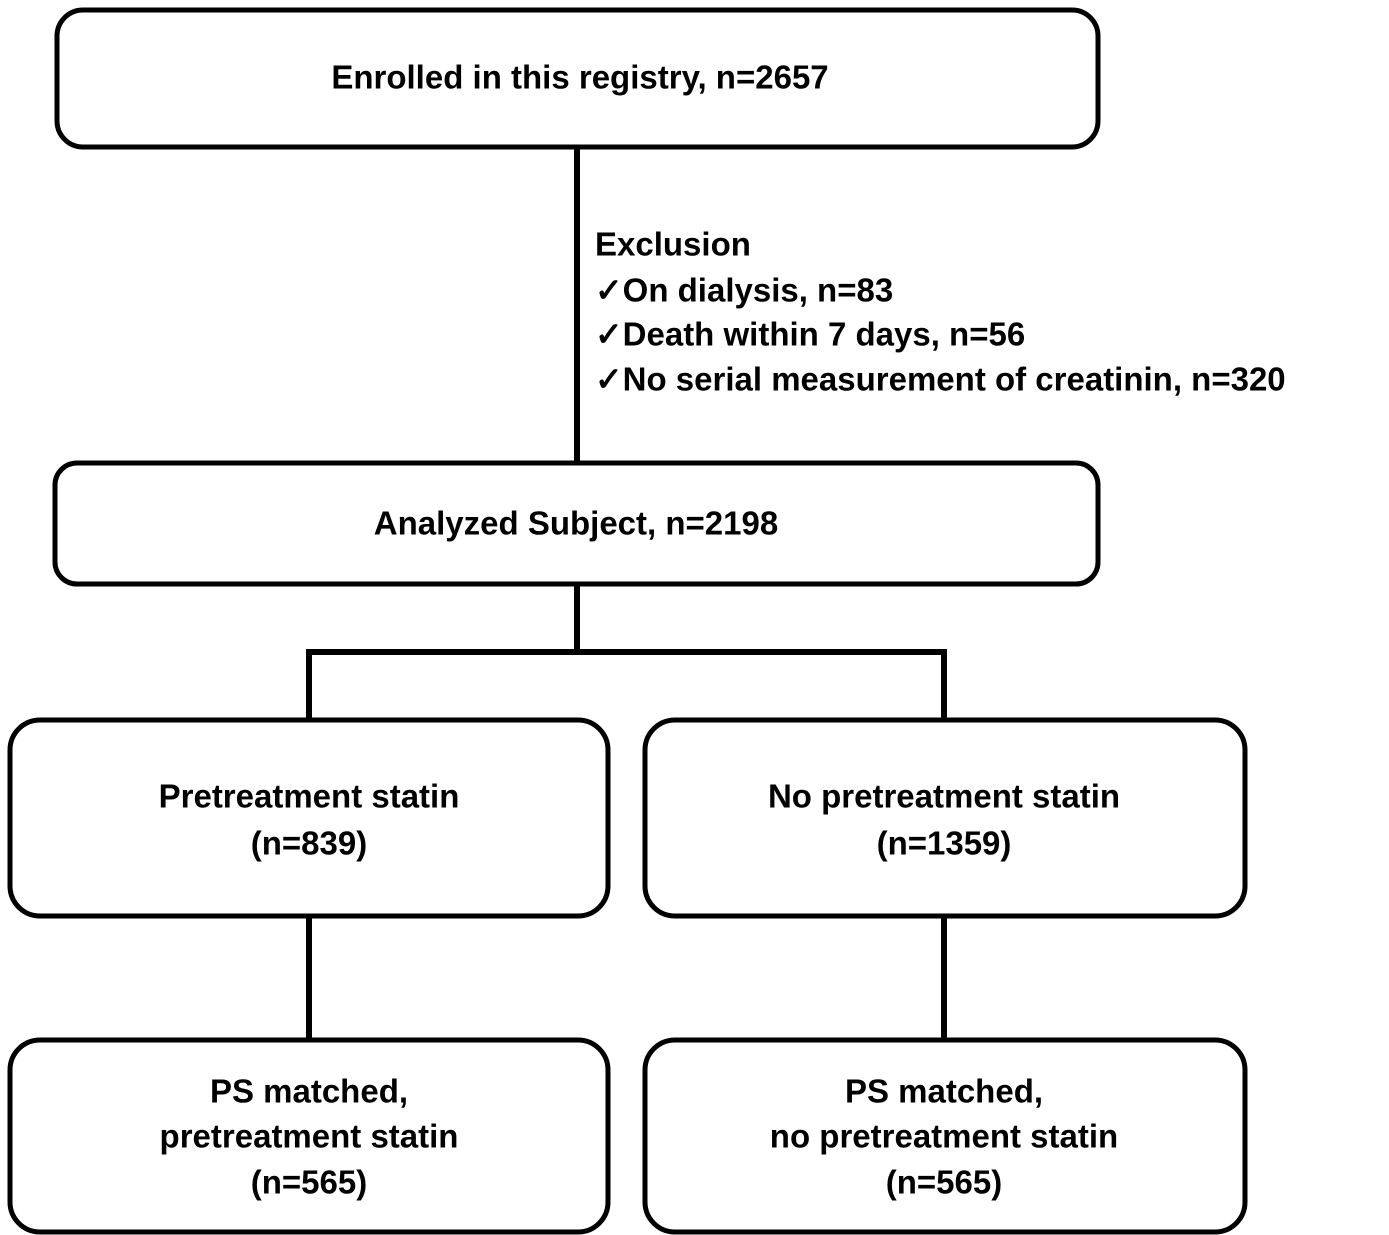 The height and width of the screenshot is (1235, 1389). What do you see at coordinates (309, 843) in the screenshot?
I see `node-text: (n=839)` at bounding box center [309, 843].